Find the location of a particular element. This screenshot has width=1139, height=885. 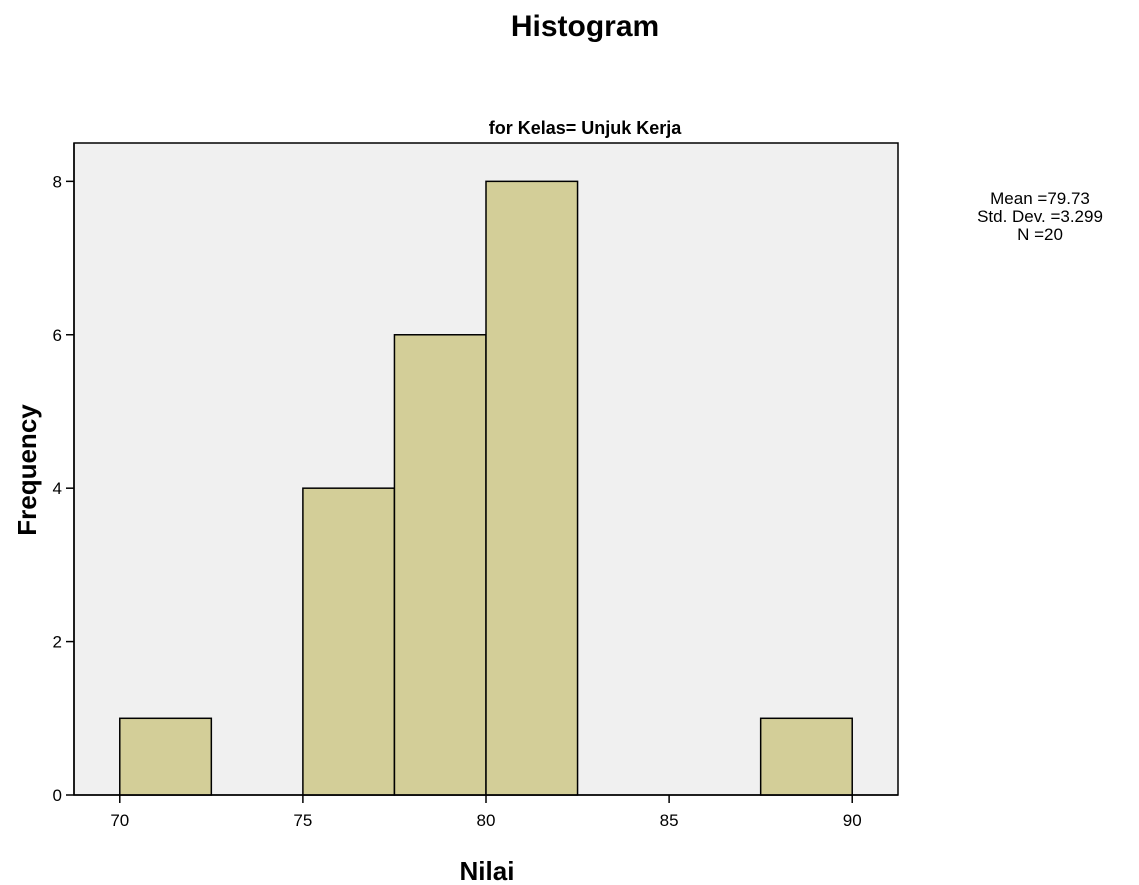

y-axis-label: Frequency is located at coordinates (27, 470).